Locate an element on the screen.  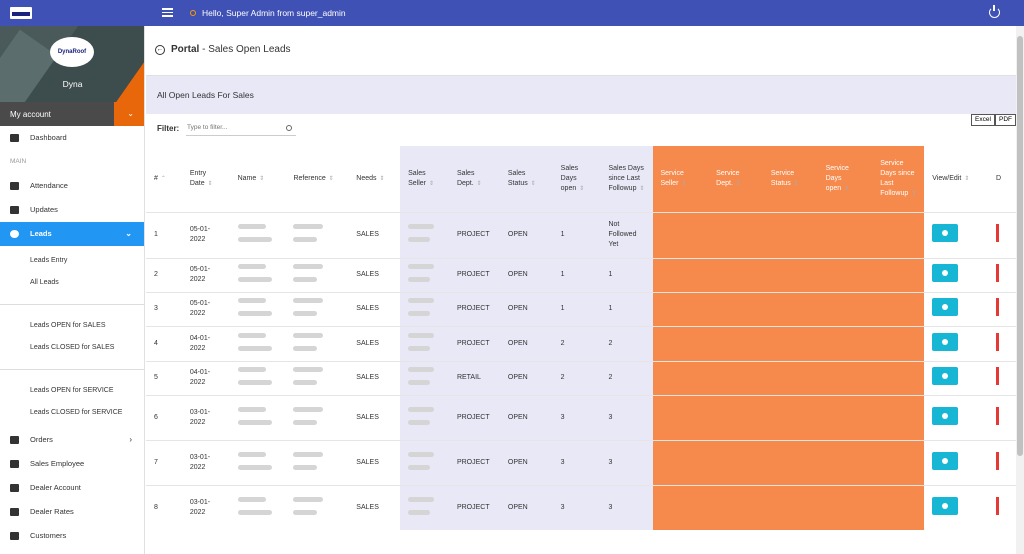
col-header-service-days-open: Service Days open ⇕ is located at coordinates (845, 179).